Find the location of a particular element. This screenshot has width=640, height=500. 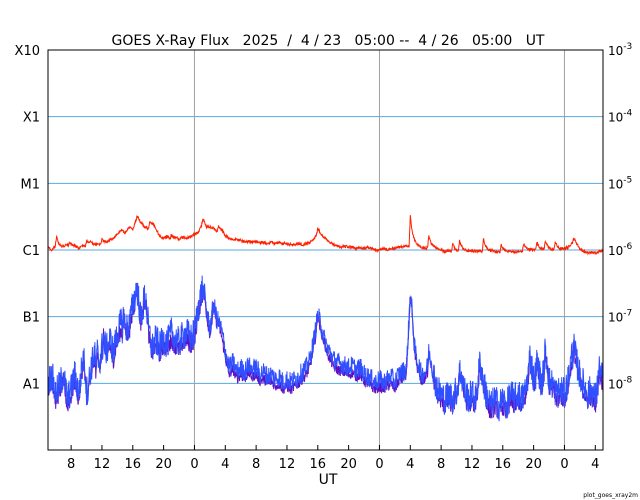

right-tick-base-0: 10 is located at coordinates (615, 384).